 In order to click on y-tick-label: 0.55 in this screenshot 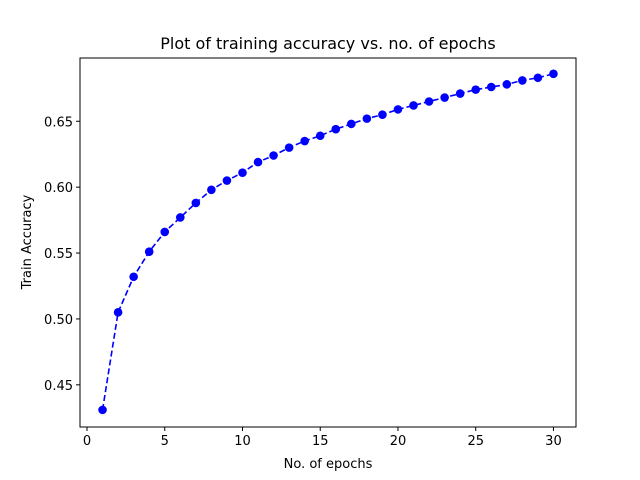, I will do `click(58, 254)`.